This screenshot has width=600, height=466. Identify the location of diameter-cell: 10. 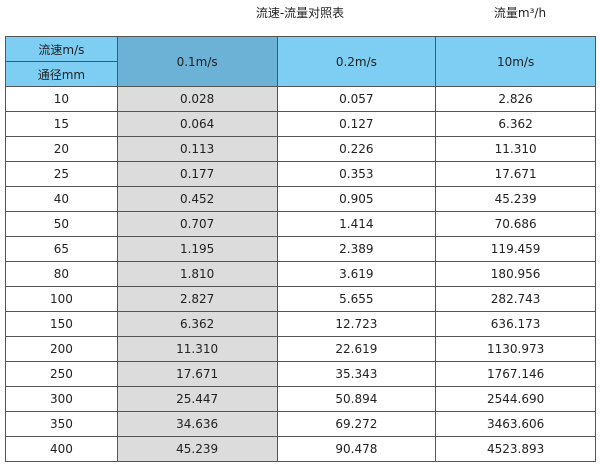
(61, 99).